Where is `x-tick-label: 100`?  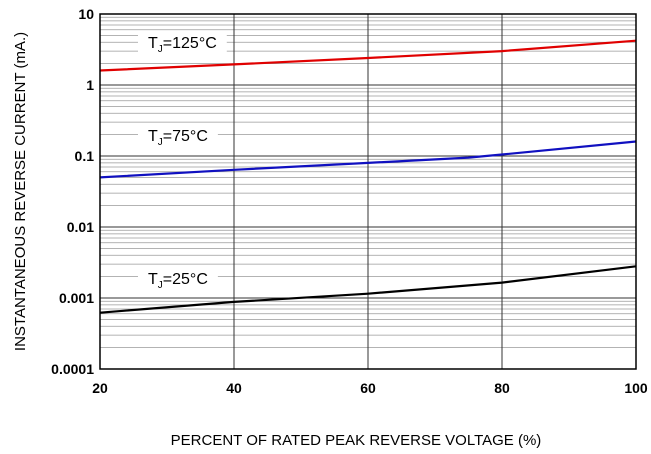
x-tick-label: 100 is located at coordinates (636, 388).